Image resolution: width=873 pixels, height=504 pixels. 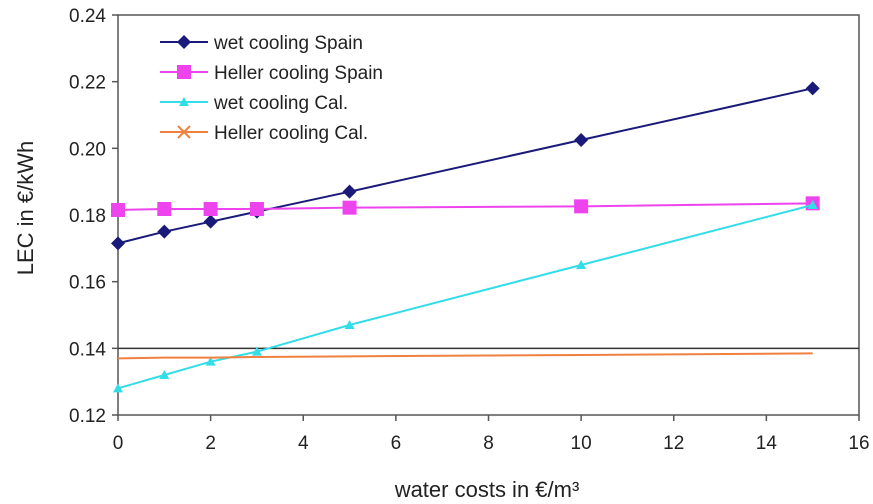 I want to click on x-tick-label: 16, so click(x=858, y=443).